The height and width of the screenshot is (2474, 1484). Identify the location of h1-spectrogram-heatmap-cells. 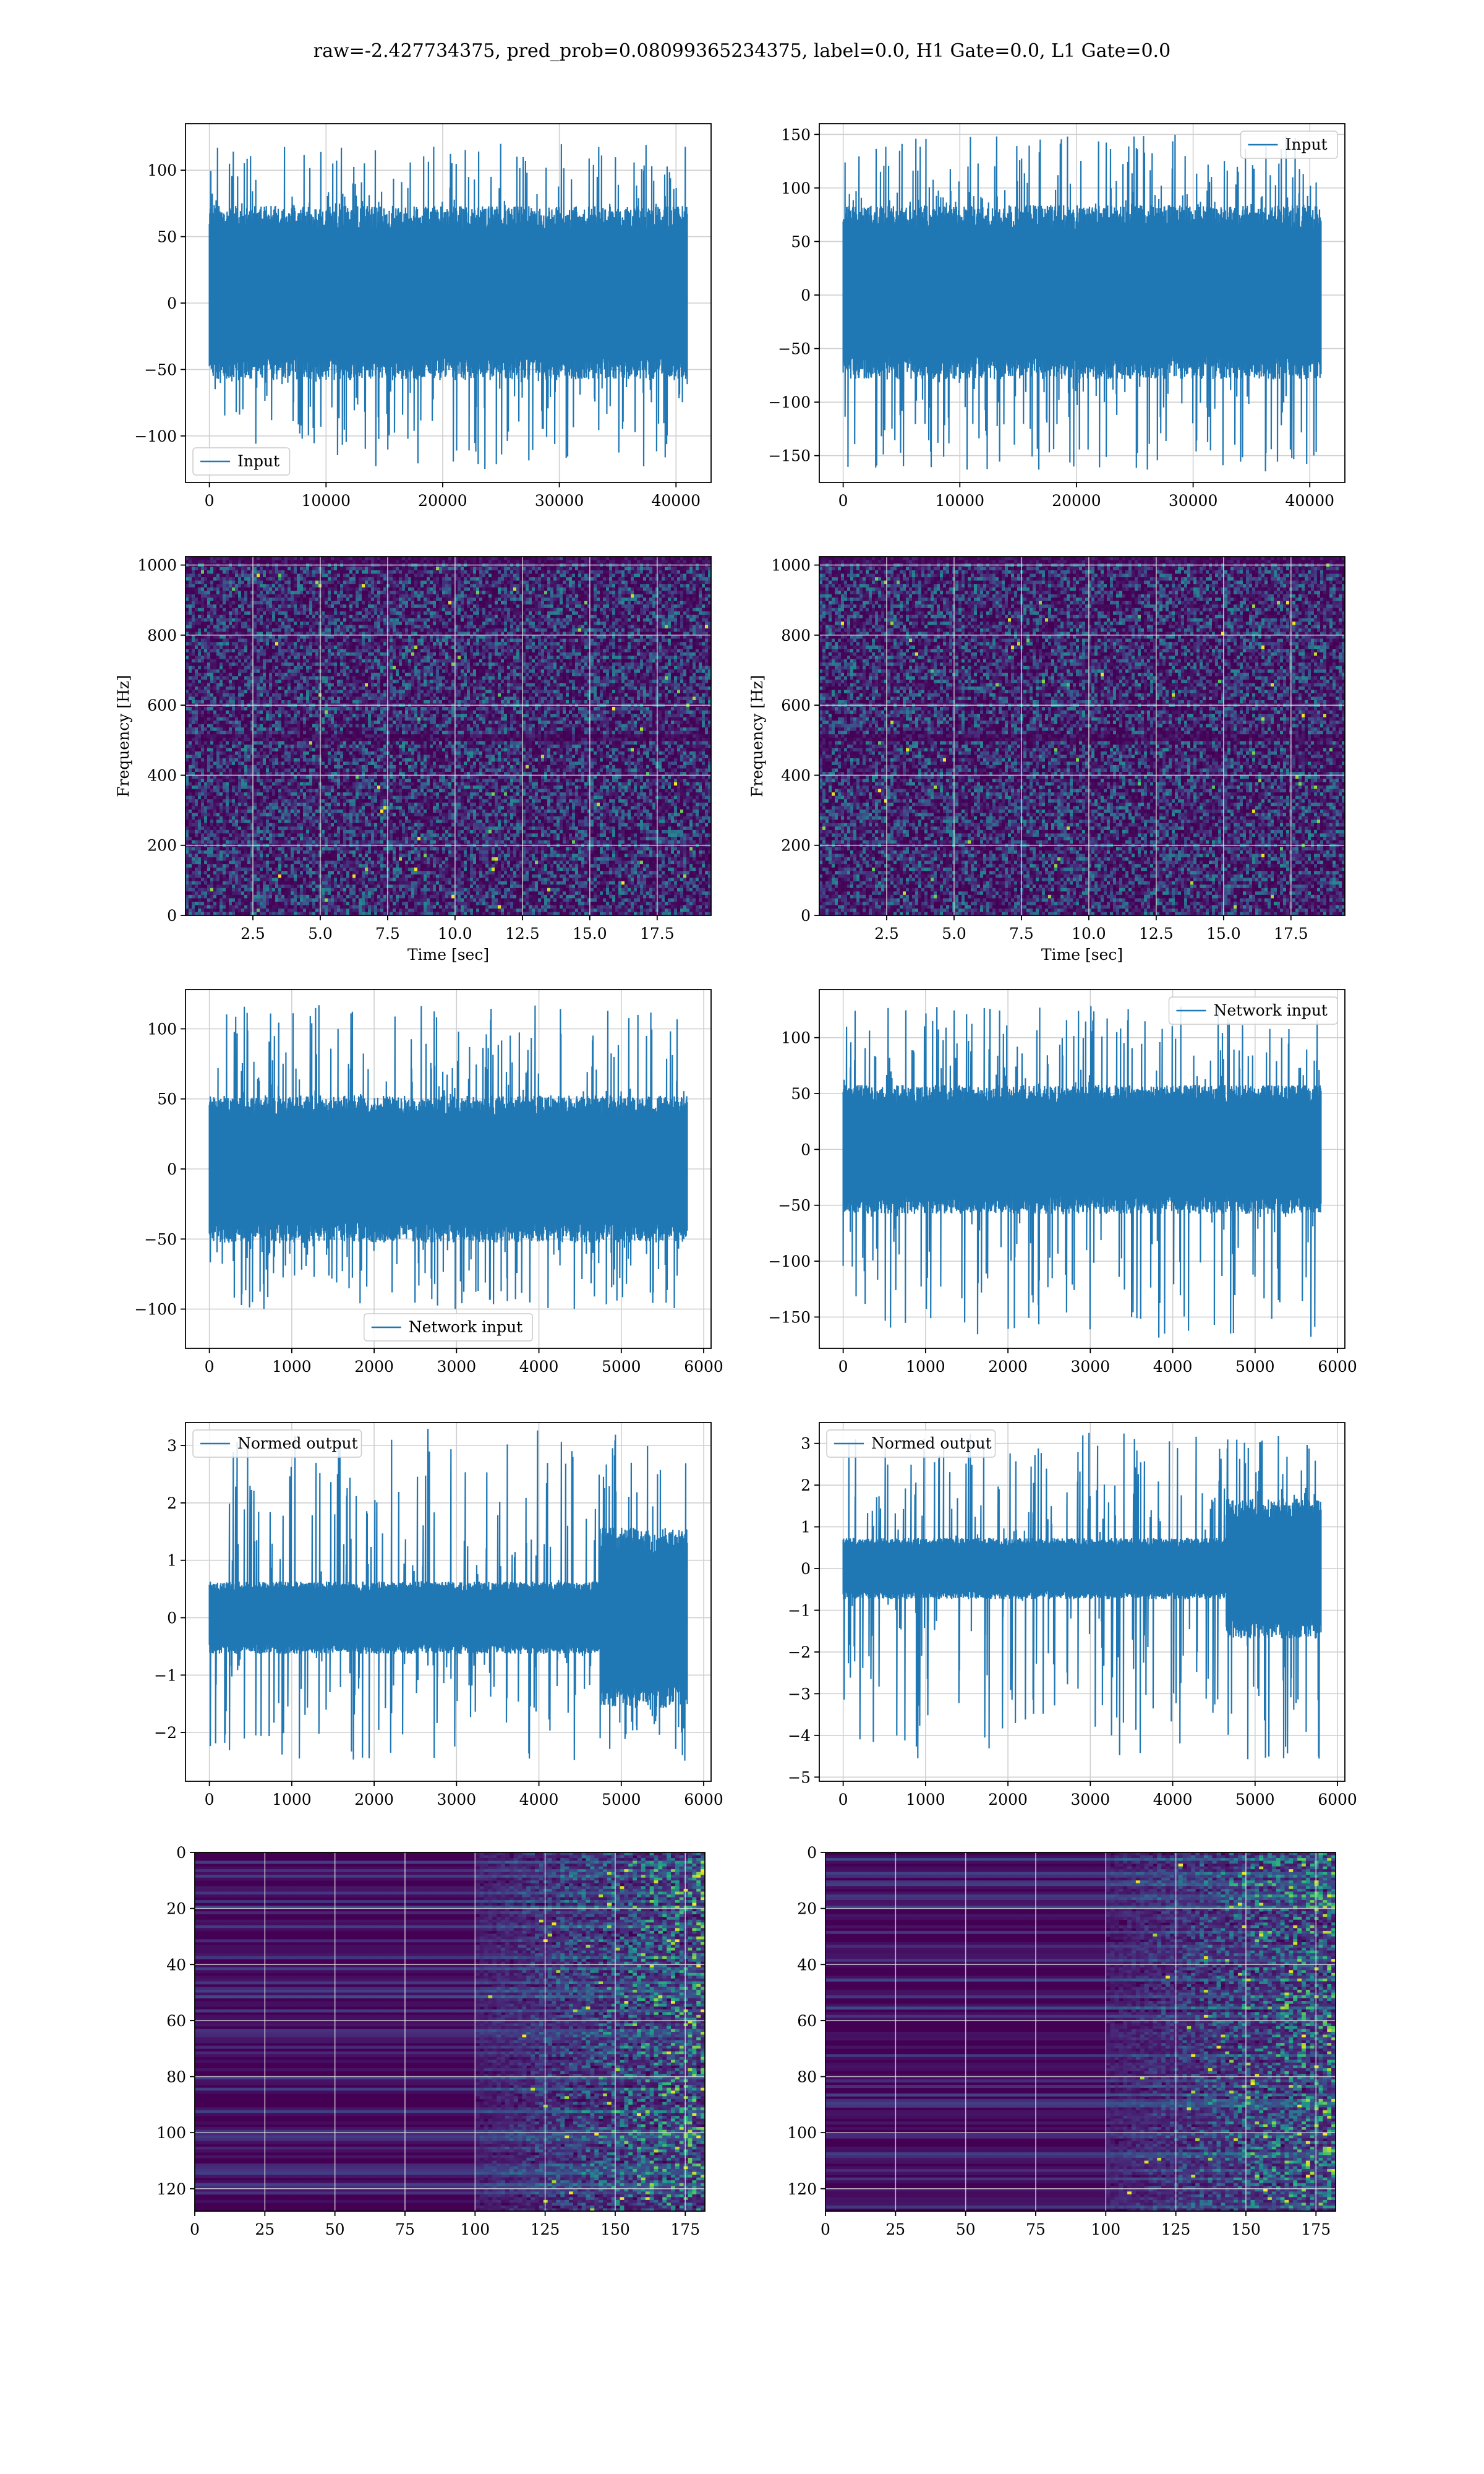
(449, 736).